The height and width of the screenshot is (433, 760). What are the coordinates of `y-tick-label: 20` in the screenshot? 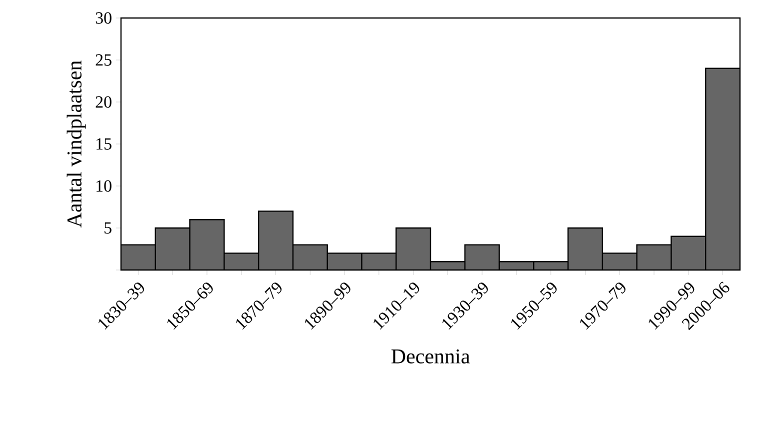 It's located at (104, 102).